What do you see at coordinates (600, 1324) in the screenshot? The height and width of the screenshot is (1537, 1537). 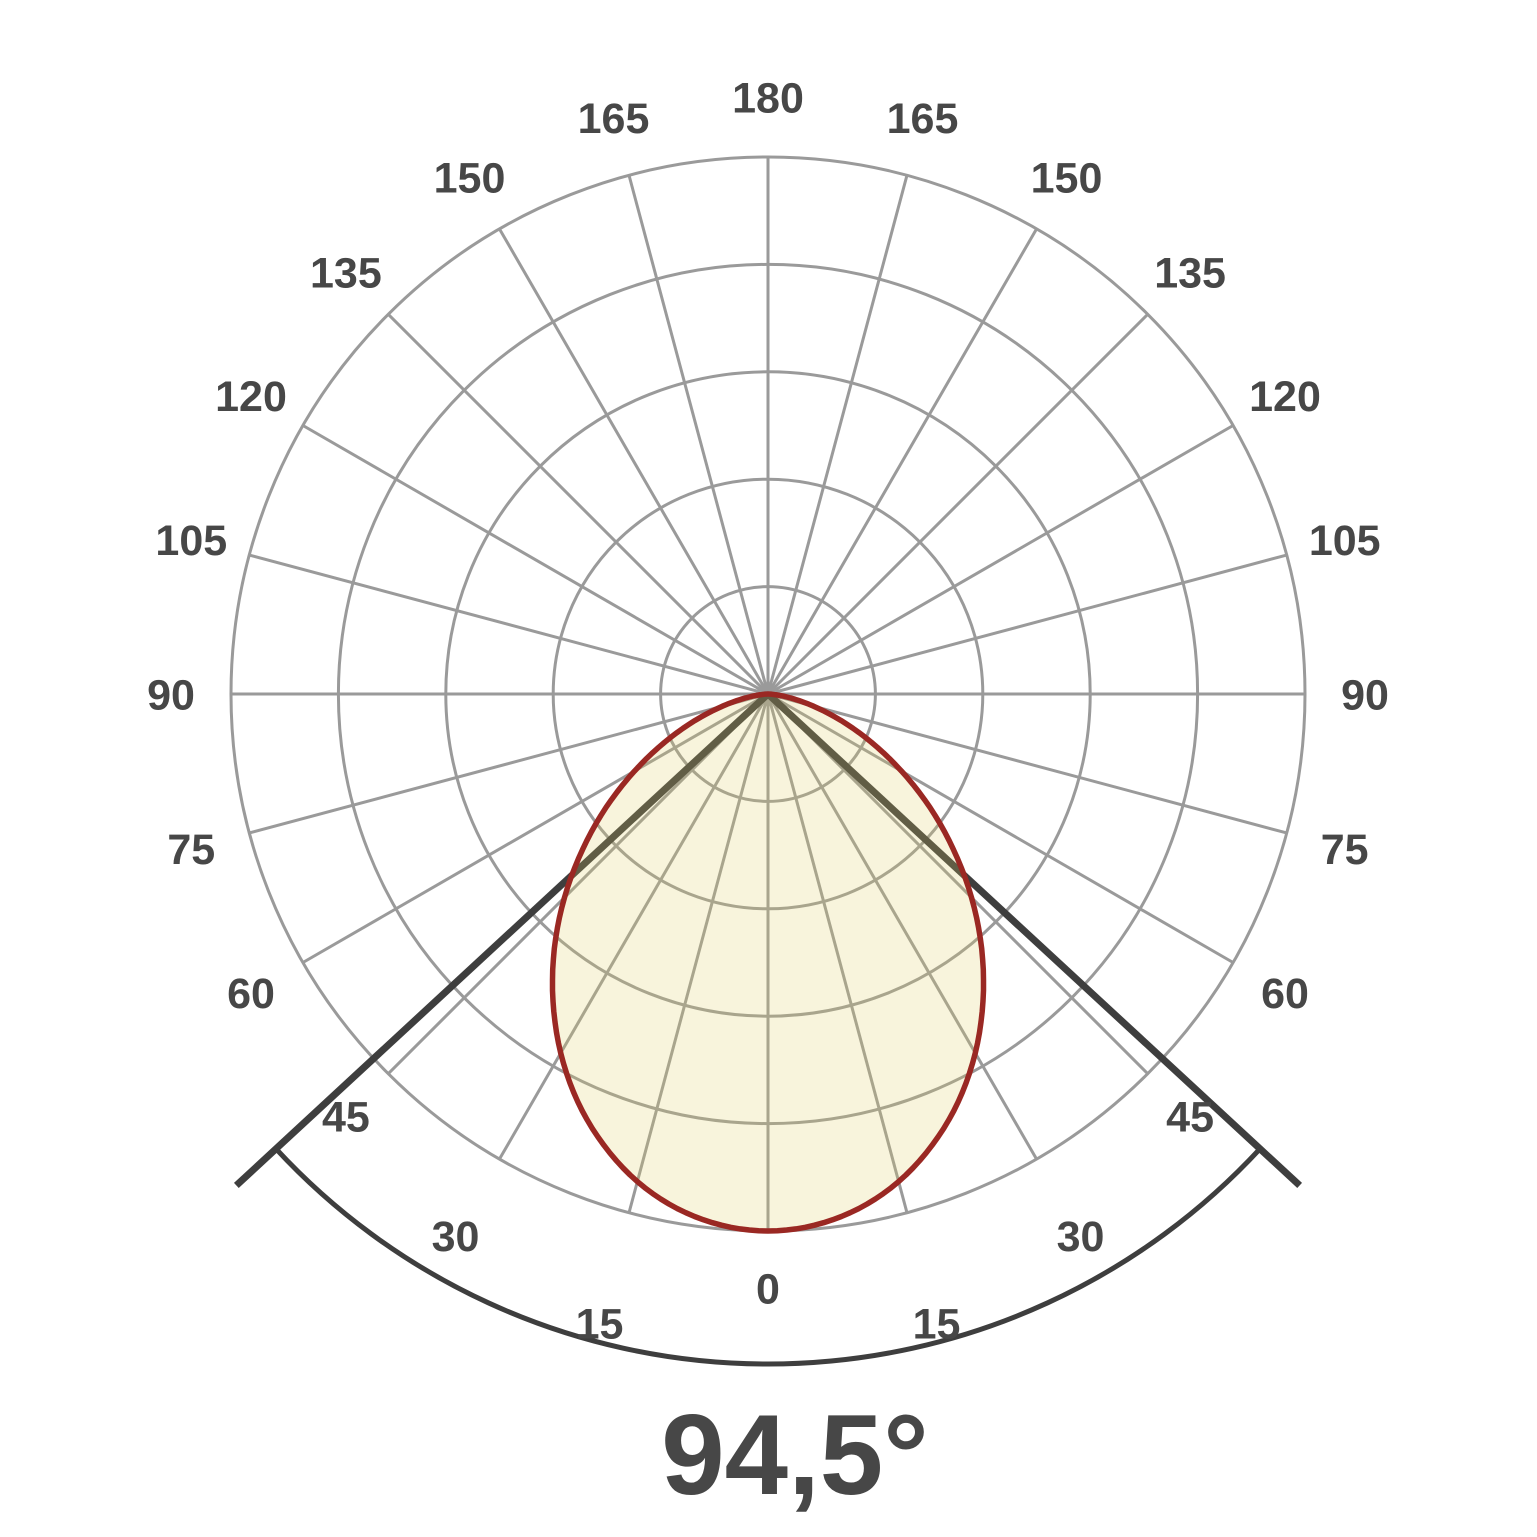 I see `angle-label-15-left: 15` at bounding box center [600, 1324].